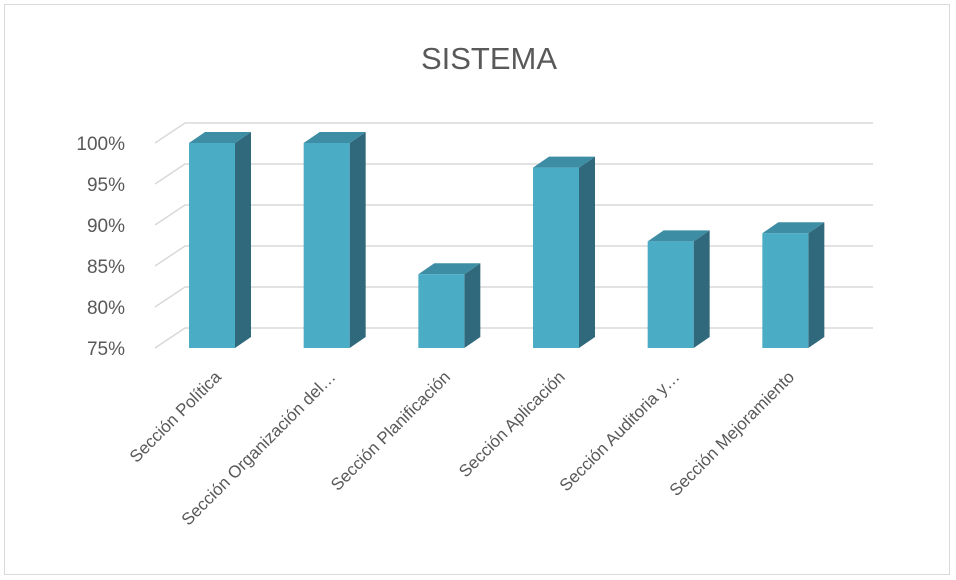  What do you see at coordinates (106, 308) in the screenshot?
I see `y-tick-label: 80%` at bounding box center [106, 308].